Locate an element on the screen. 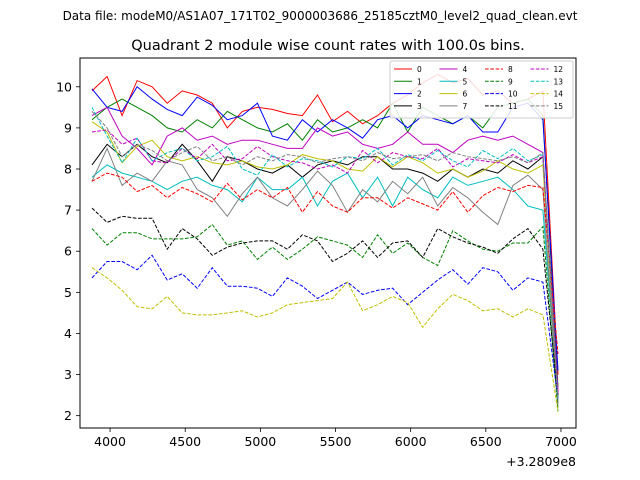 The width and height of the screenshot is (640, 480). legend-label-9: 9 is located at coordinates (510, 81).